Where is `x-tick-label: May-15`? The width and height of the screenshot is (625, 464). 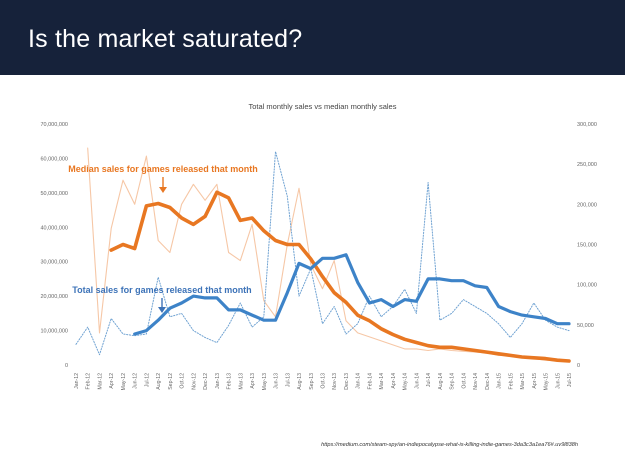 x-tick-label: May-15 is located at coordinates (547, 381).